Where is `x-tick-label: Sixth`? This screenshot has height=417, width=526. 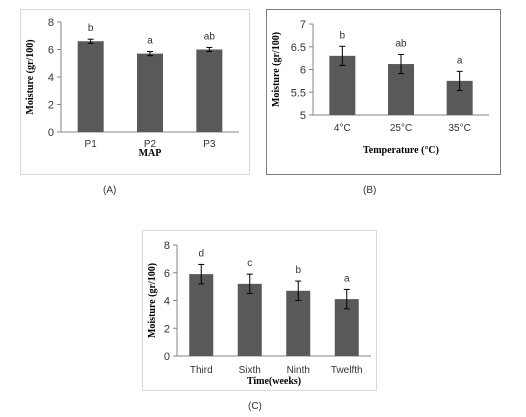
x-tick-label: Sixth is located at coordinates (250, 370).